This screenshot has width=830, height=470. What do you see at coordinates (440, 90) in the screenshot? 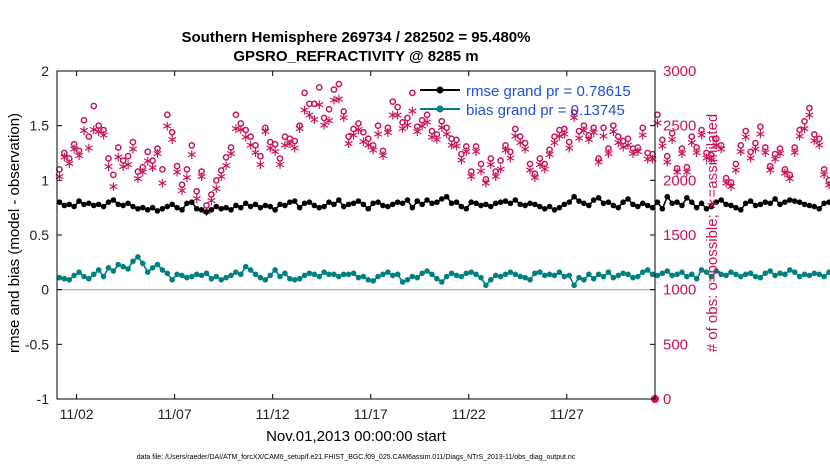
I see `legend-rmse-marker` at bounding box center [440, 90].